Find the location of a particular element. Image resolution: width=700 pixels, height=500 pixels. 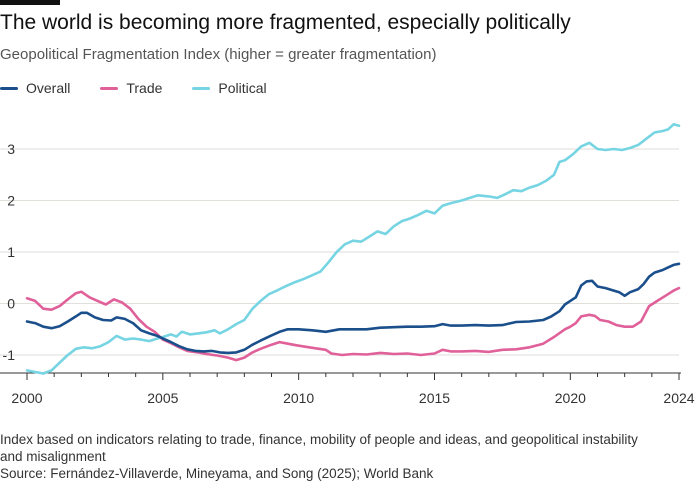

legend: Overall Trade Political is located at coordinates (148, 88).